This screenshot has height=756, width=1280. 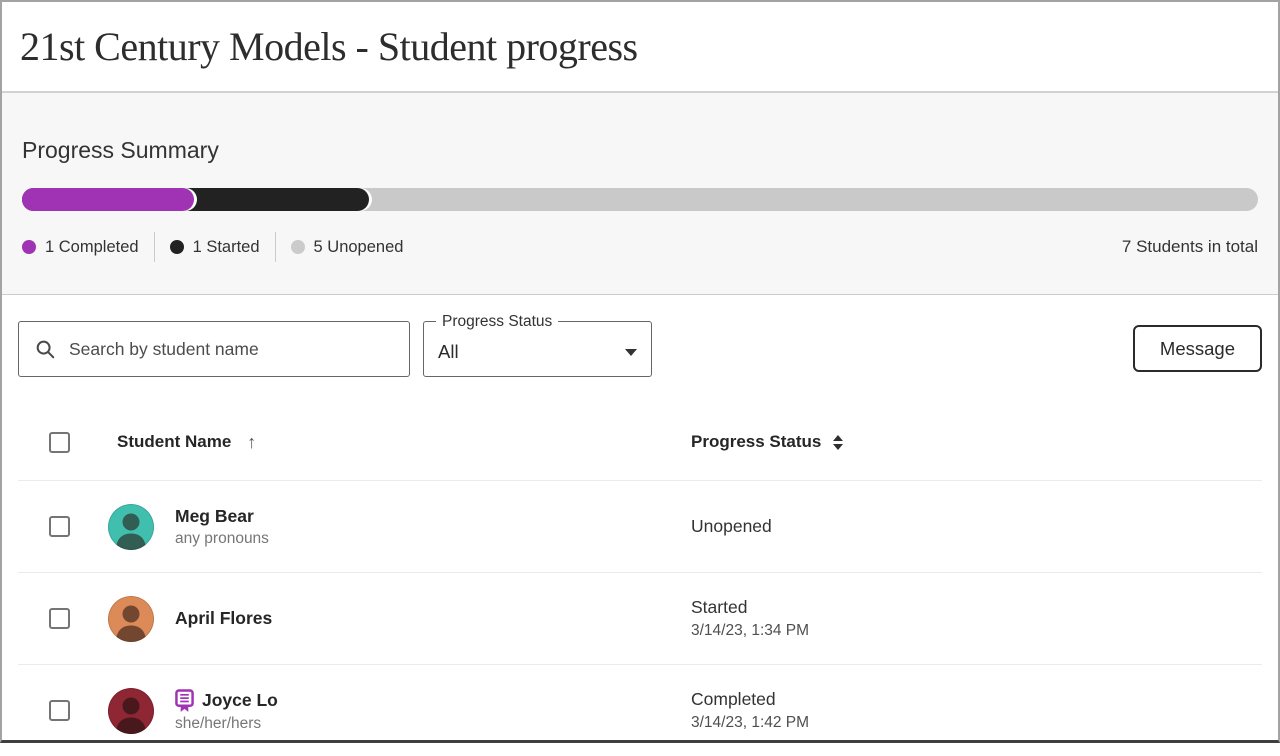 What do you see at coordinates (719, 607) in the screenshot?
I see `progress-status: Started` at bounding box center [719, 607].